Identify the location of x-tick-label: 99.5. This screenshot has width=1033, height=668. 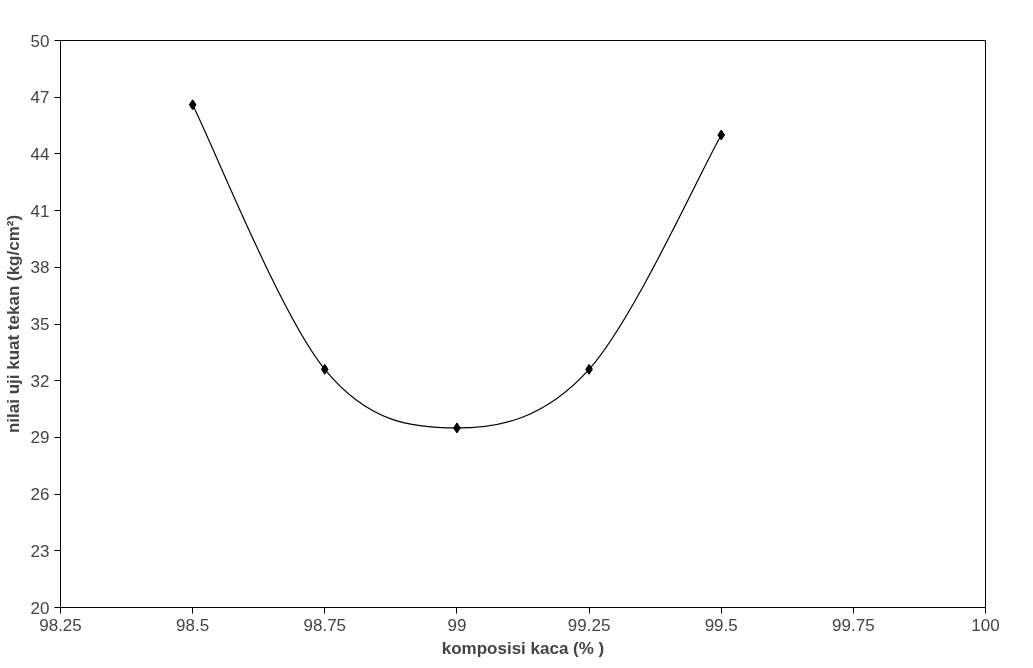
(721, 625).